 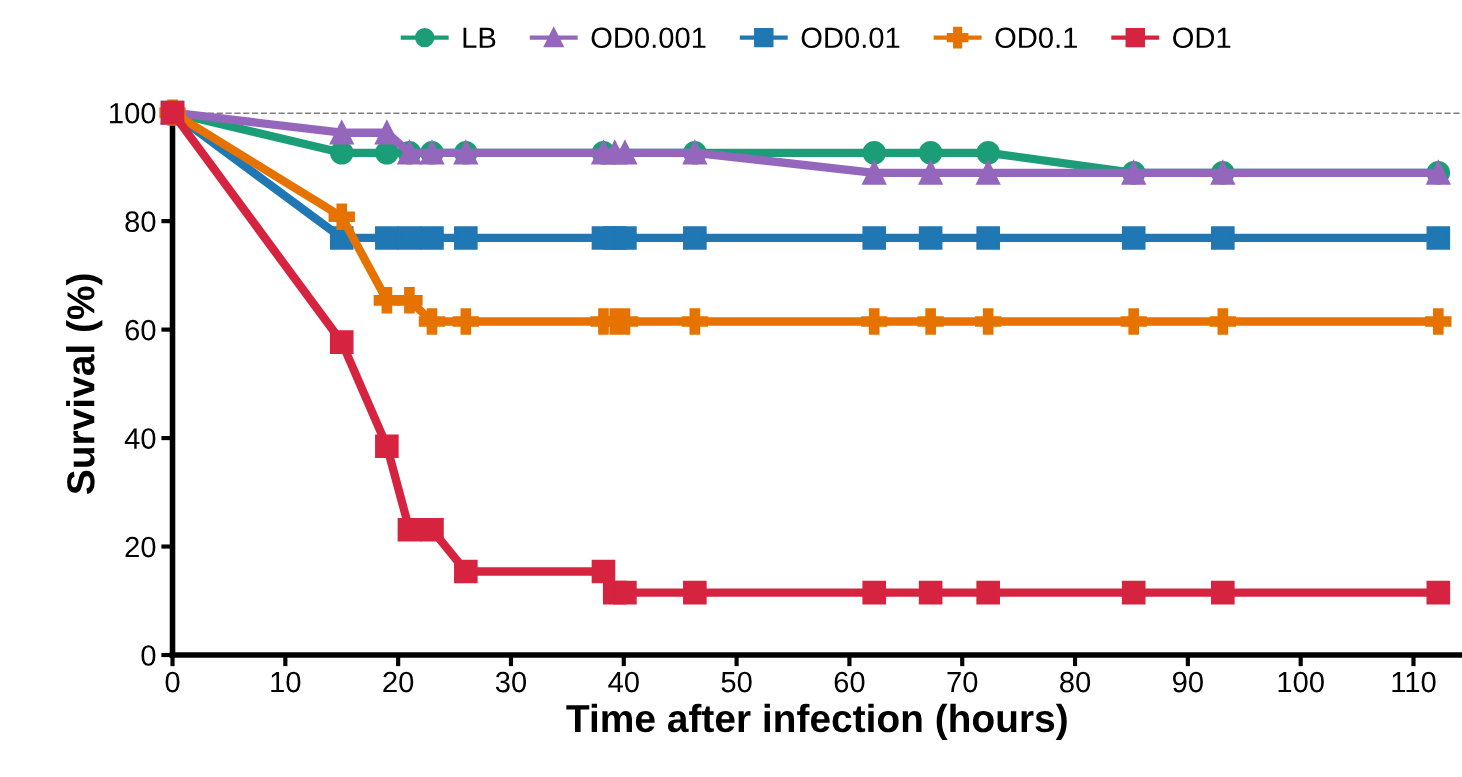 I want to click on y-tick-label: 40, so click(x=140, y=438).